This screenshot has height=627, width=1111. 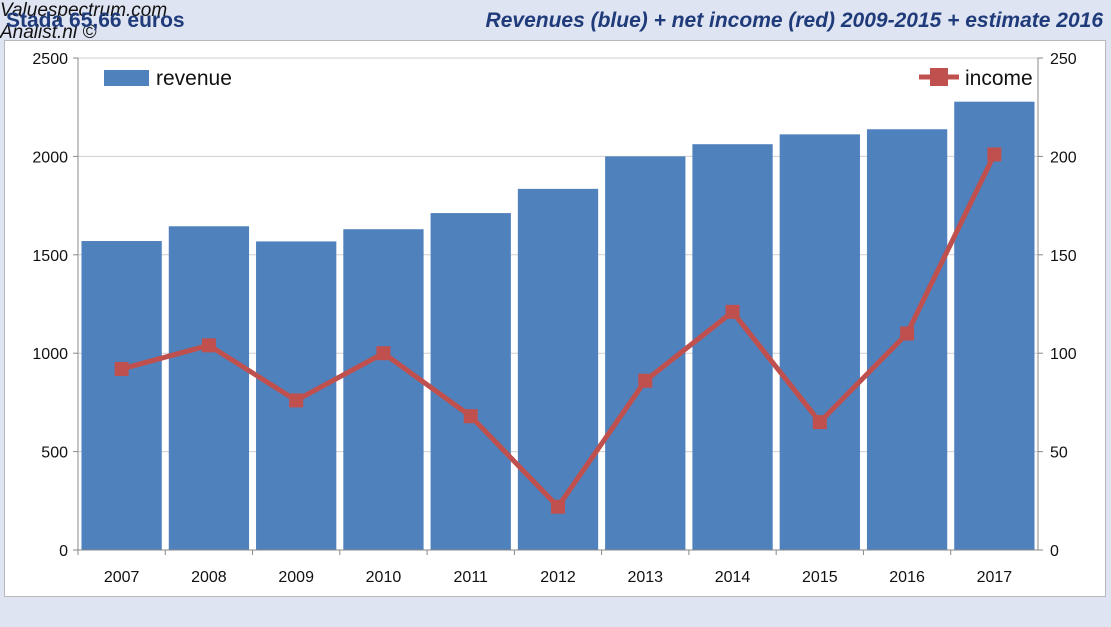 I want to click on x-tick-label: 2014, so click(x=733, y=577).